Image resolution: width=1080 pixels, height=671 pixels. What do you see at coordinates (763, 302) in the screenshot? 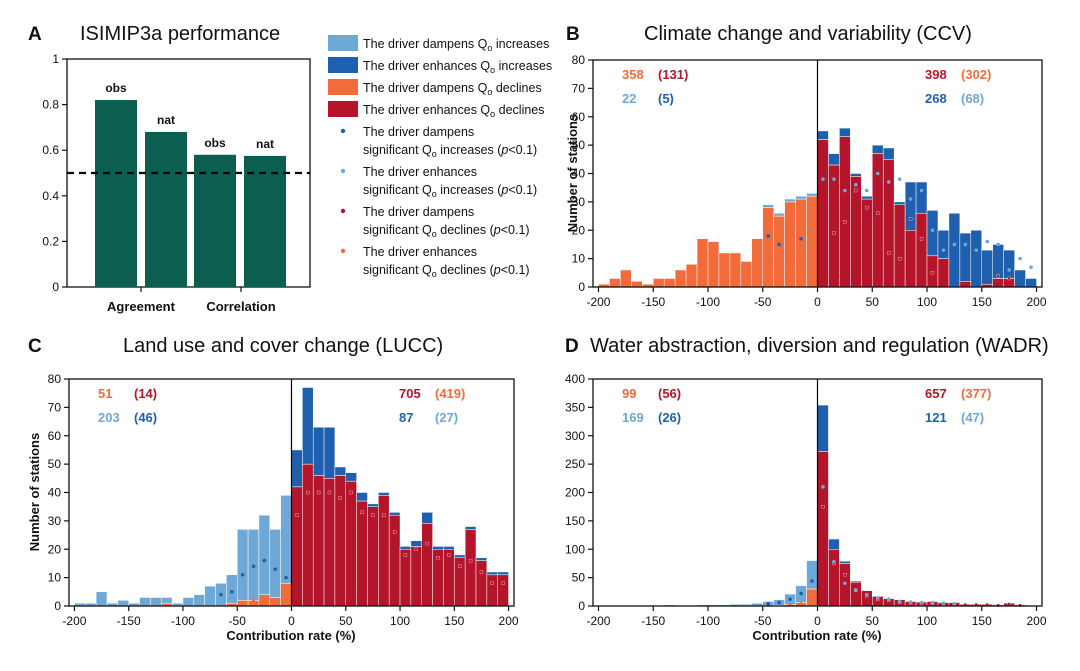
I see `panel-b-xtick-label: -50` at bounding box center [763, 302].